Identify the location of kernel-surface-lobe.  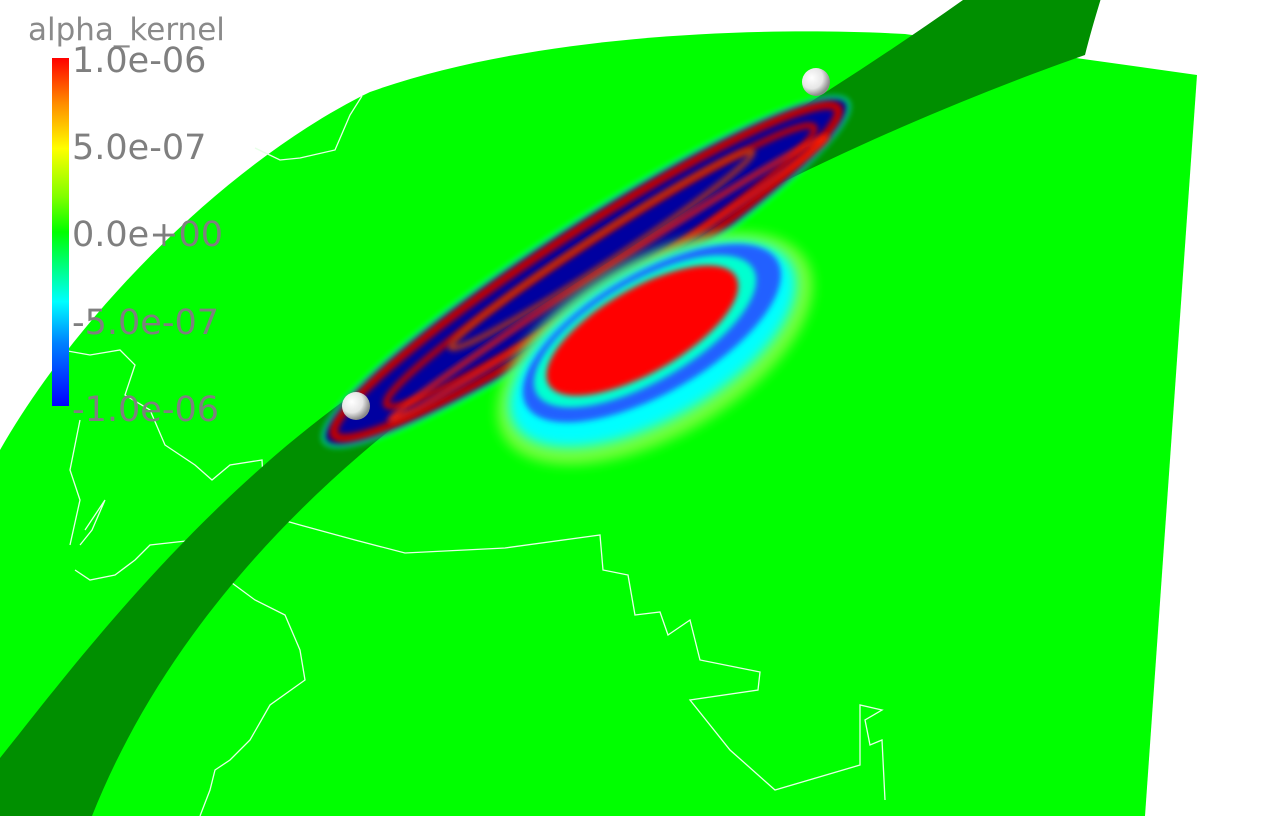
(655, 348).